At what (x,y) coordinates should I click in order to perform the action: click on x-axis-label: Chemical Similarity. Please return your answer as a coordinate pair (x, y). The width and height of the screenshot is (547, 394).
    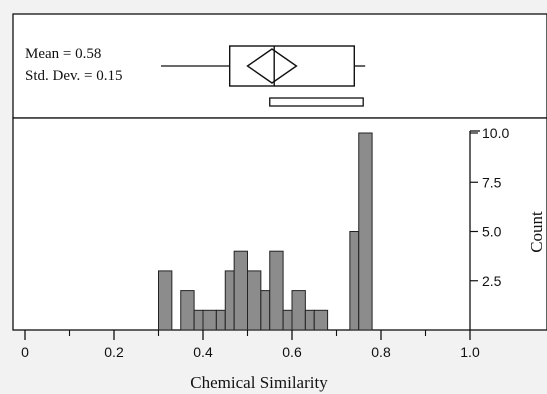
    Looking at the image, I should click on (259, 382).